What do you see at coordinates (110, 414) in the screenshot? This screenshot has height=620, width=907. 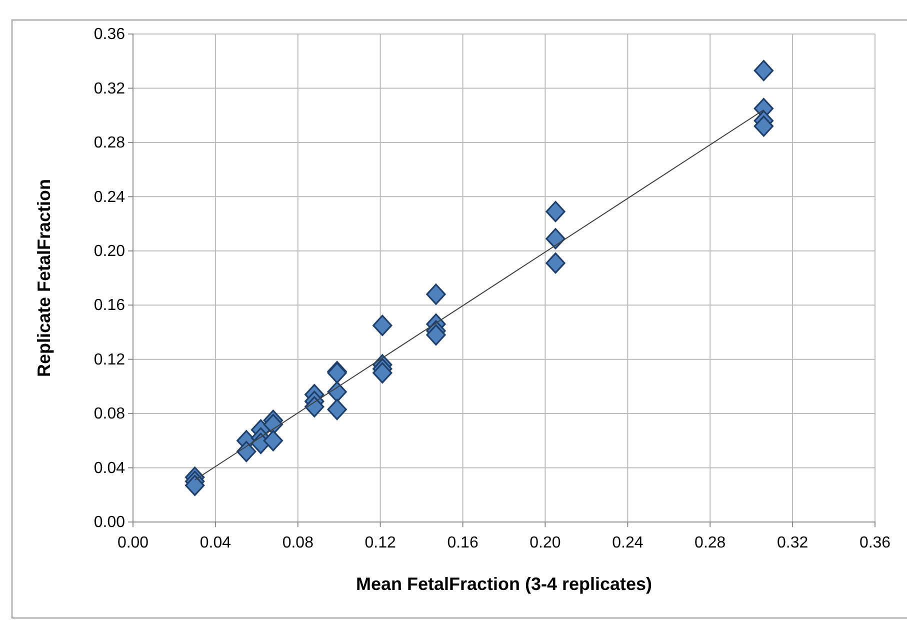 I see `y-tick-label: 0.08` at bounding box center [110, 414].